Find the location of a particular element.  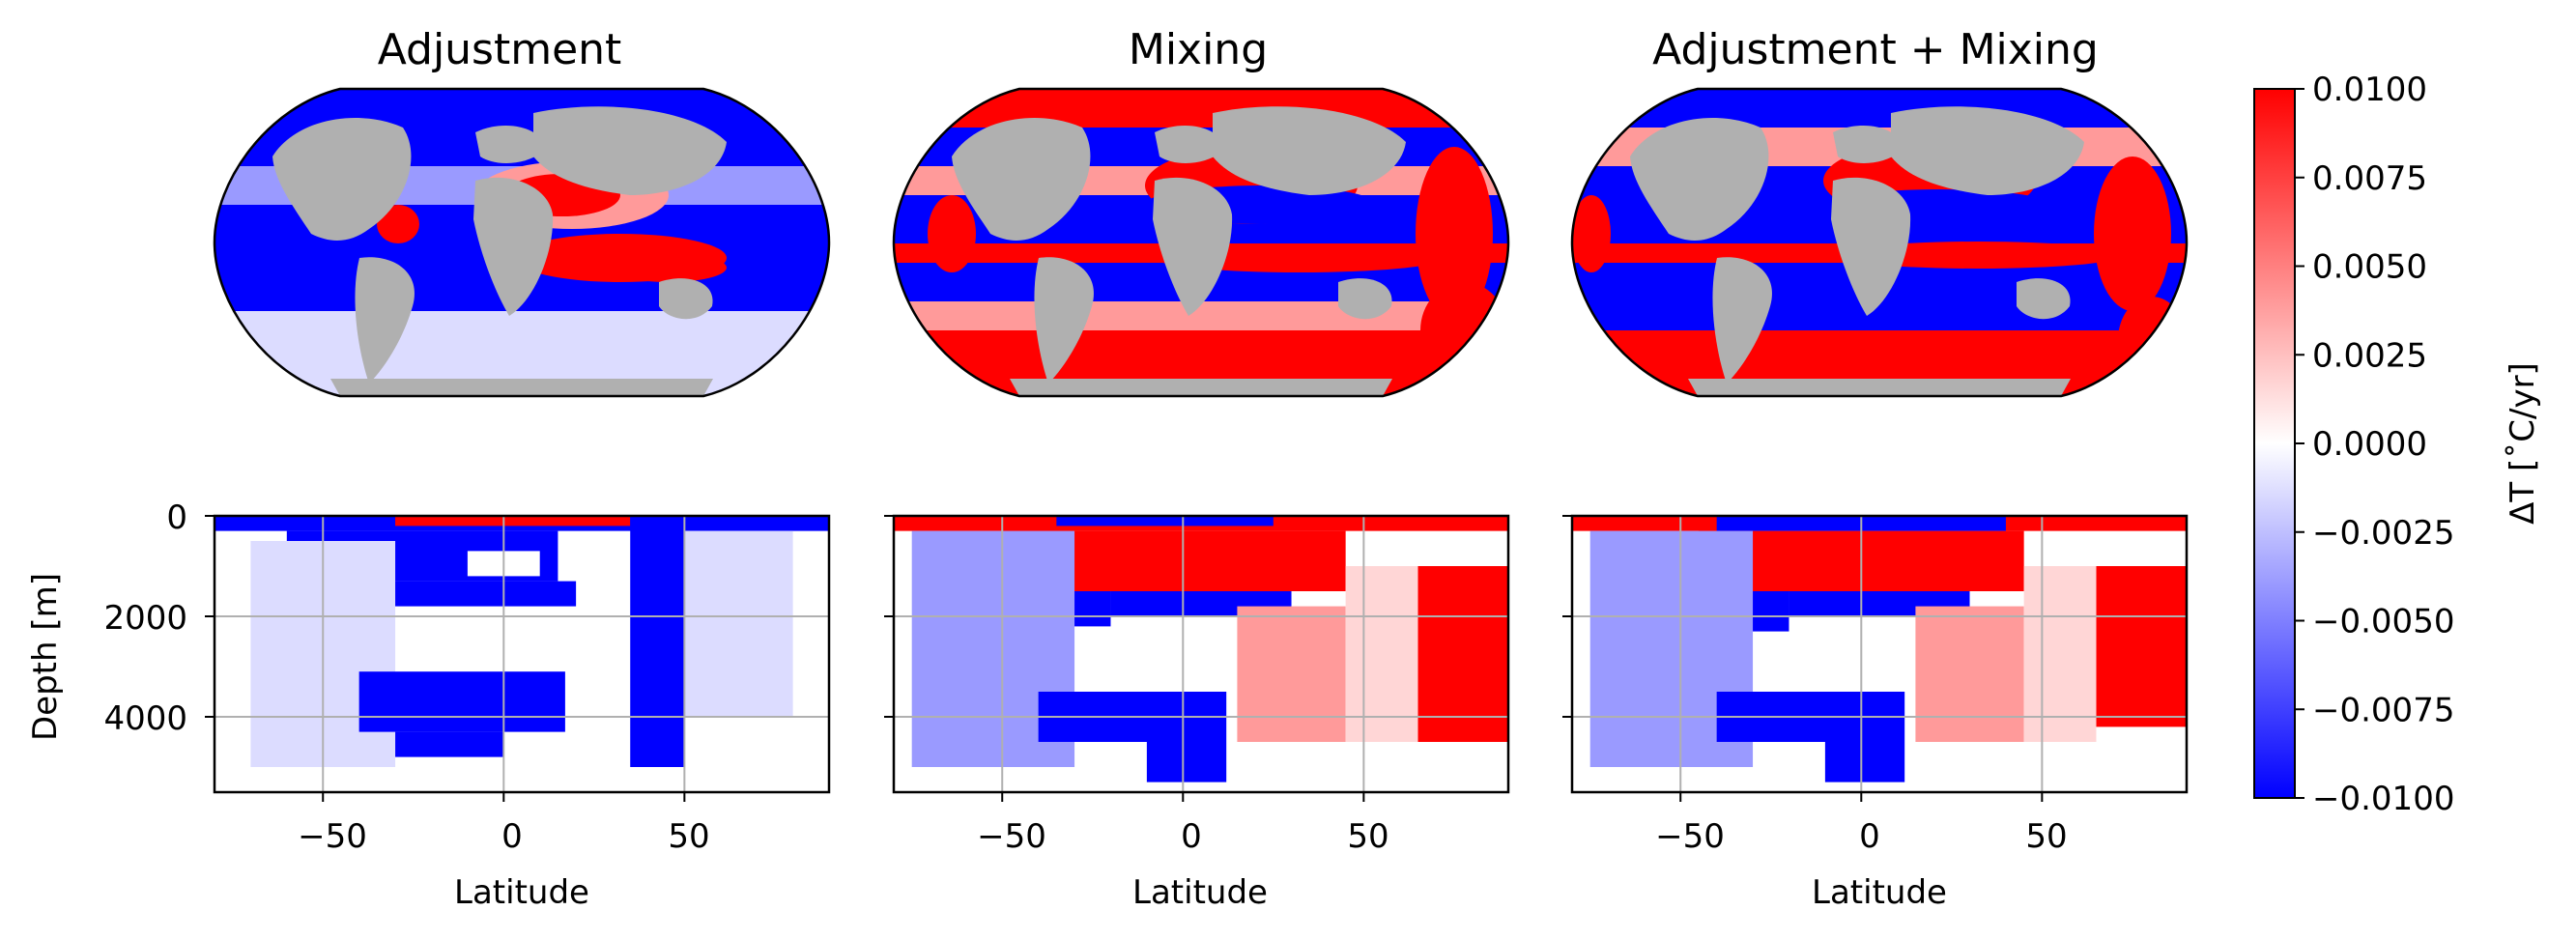

x-axis-label-2: Latitude is located at coordinates (1200, 892).